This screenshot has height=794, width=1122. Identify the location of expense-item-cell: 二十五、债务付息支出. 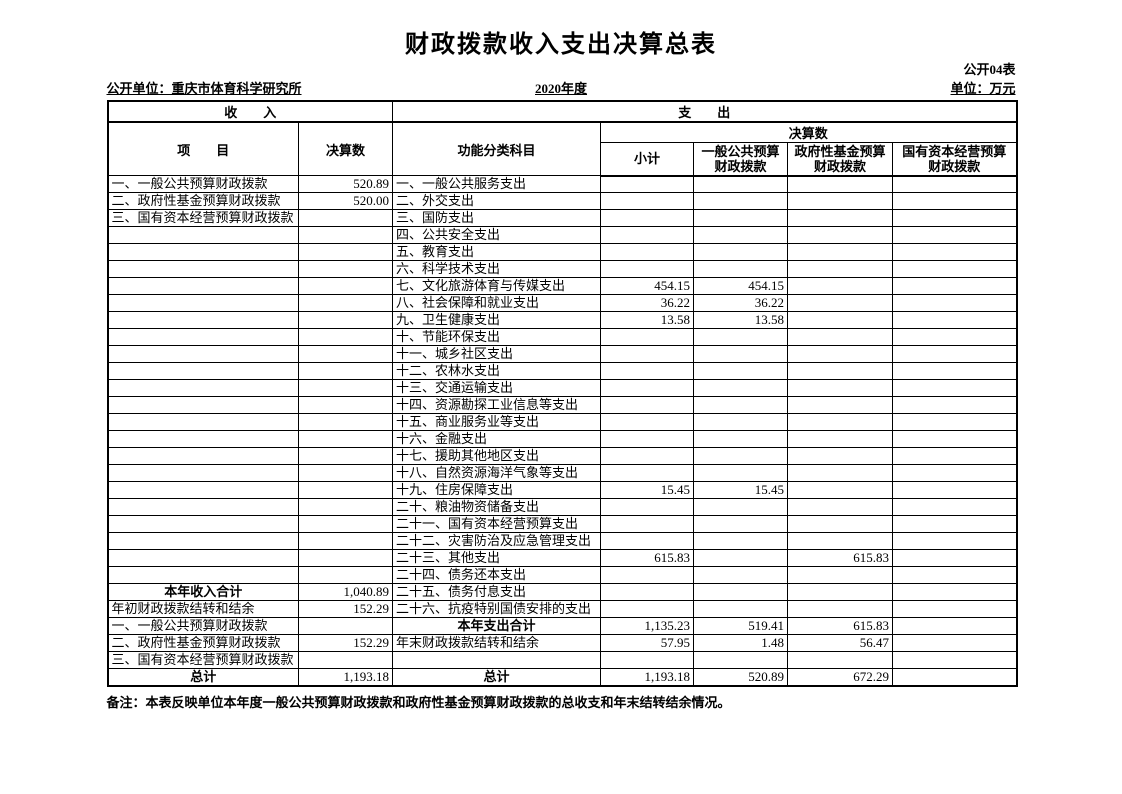
(497, 592).